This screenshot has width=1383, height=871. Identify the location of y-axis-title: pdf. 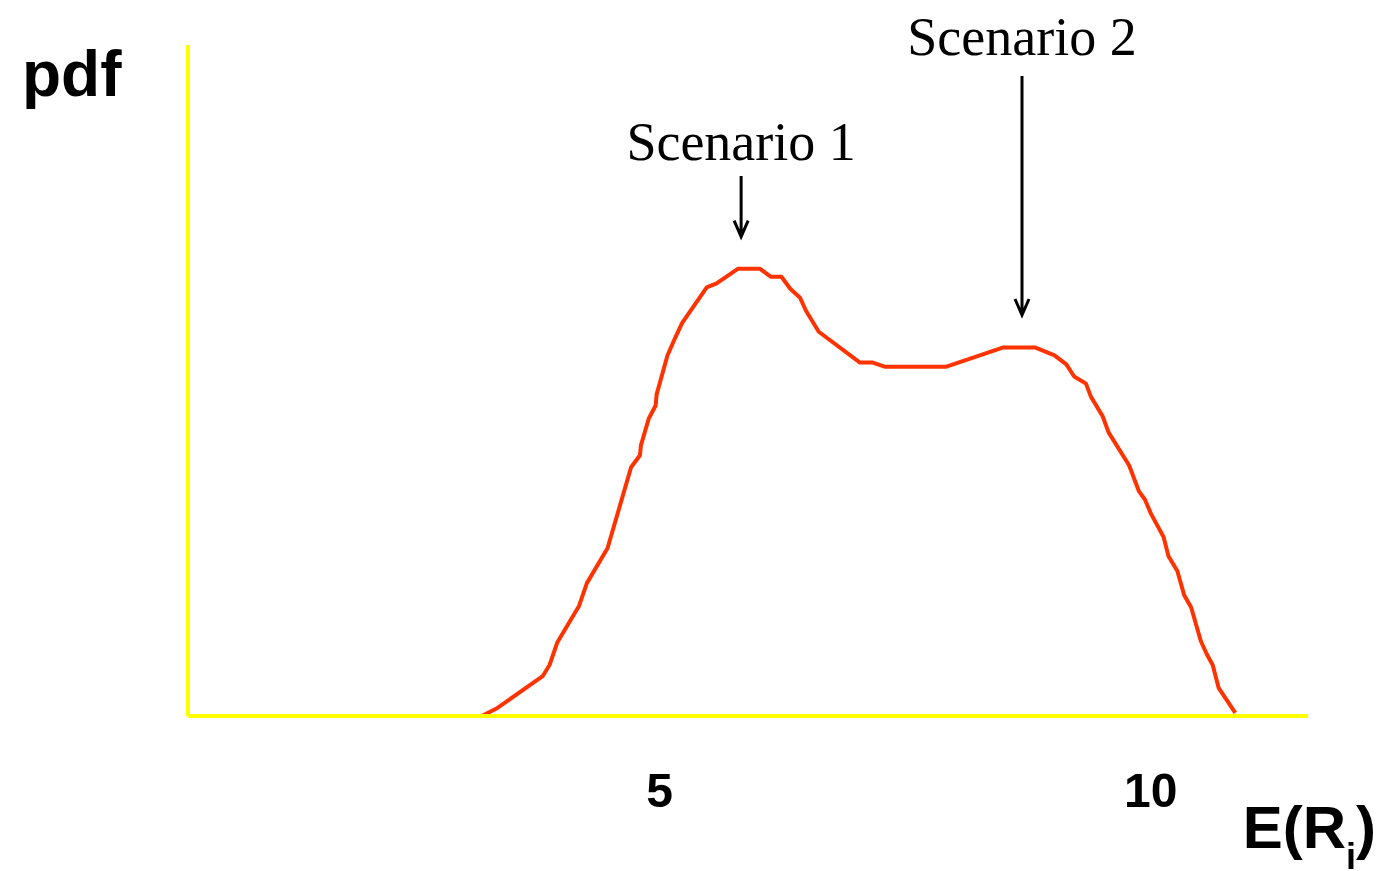
(72, 74).